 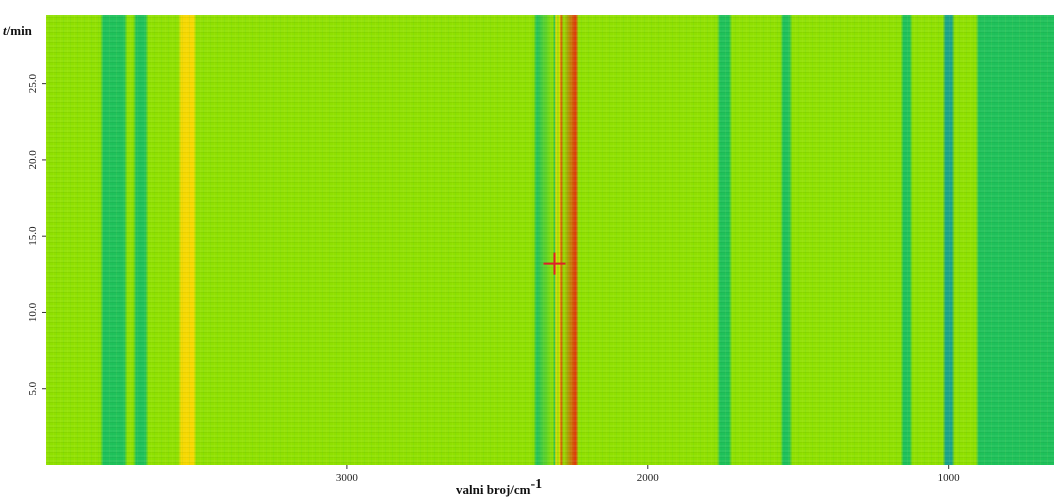 I want to click on y-axis-title-unit: /min, so click(x=19, y=30).